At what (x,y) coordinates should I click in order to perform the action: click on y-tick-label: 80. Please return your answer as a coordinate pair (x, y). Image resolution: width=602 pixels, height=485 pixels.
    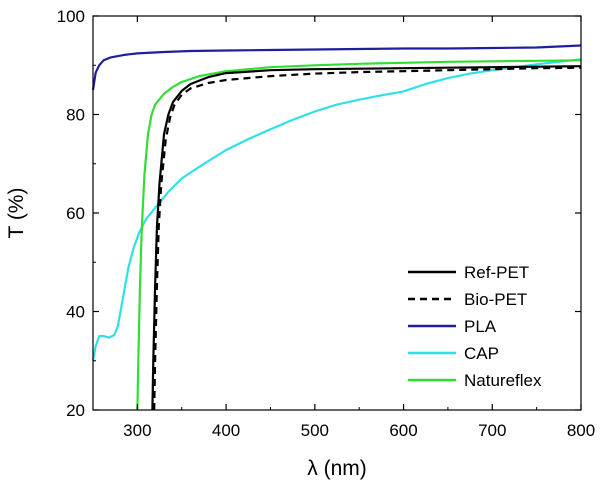
    Looking at the image, I should click on (75, 115).